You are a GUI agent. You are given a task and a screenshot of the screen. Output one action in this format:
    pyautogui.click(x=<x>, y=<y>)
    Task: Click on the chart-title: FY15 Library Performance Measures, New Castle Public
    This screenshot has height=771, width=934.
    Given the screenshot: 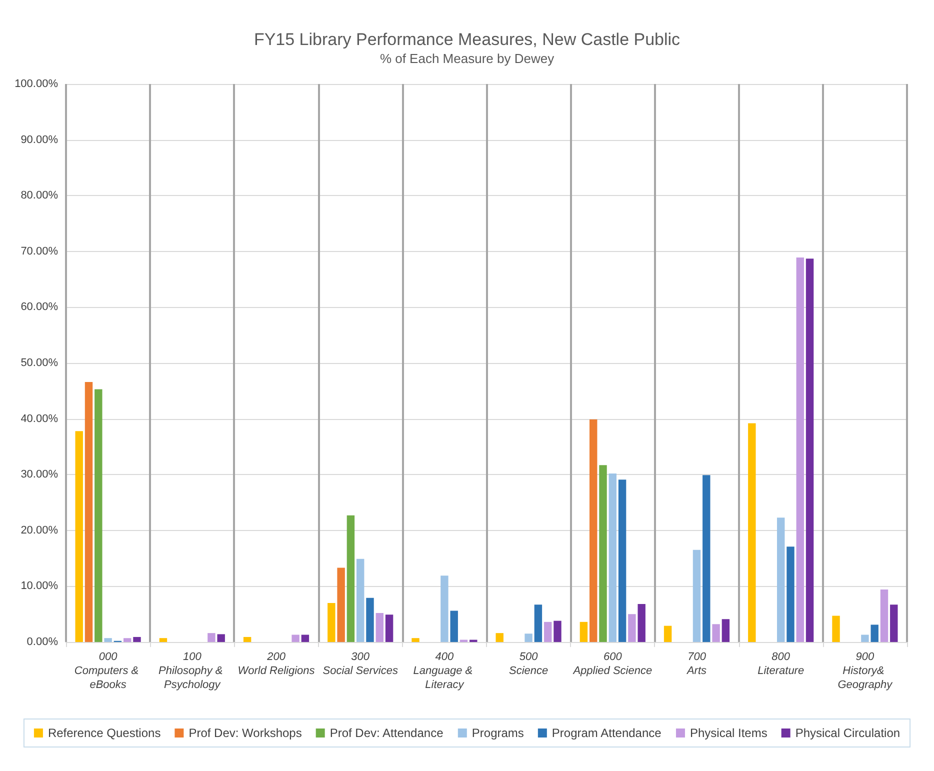 What is the action you would take?
    pyautogui.click(x=467, y=39)
    